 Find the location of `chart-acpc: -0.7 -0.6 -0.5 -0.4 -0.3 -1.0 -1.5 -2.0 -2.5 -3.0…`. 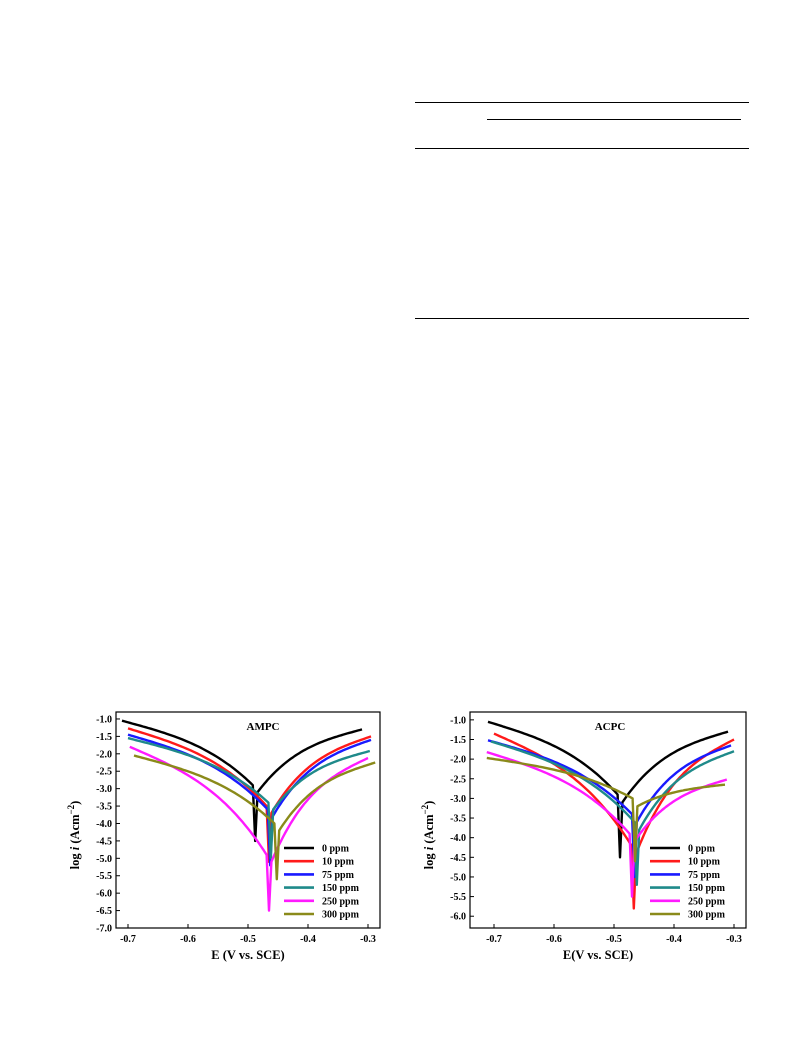

chart-acpc: -0.7 -0.6 -0.5 -0.4 -0.3 -1.0 -1.5 -2.0 -2.5 -3.0… is located at coordinates (583, 836).